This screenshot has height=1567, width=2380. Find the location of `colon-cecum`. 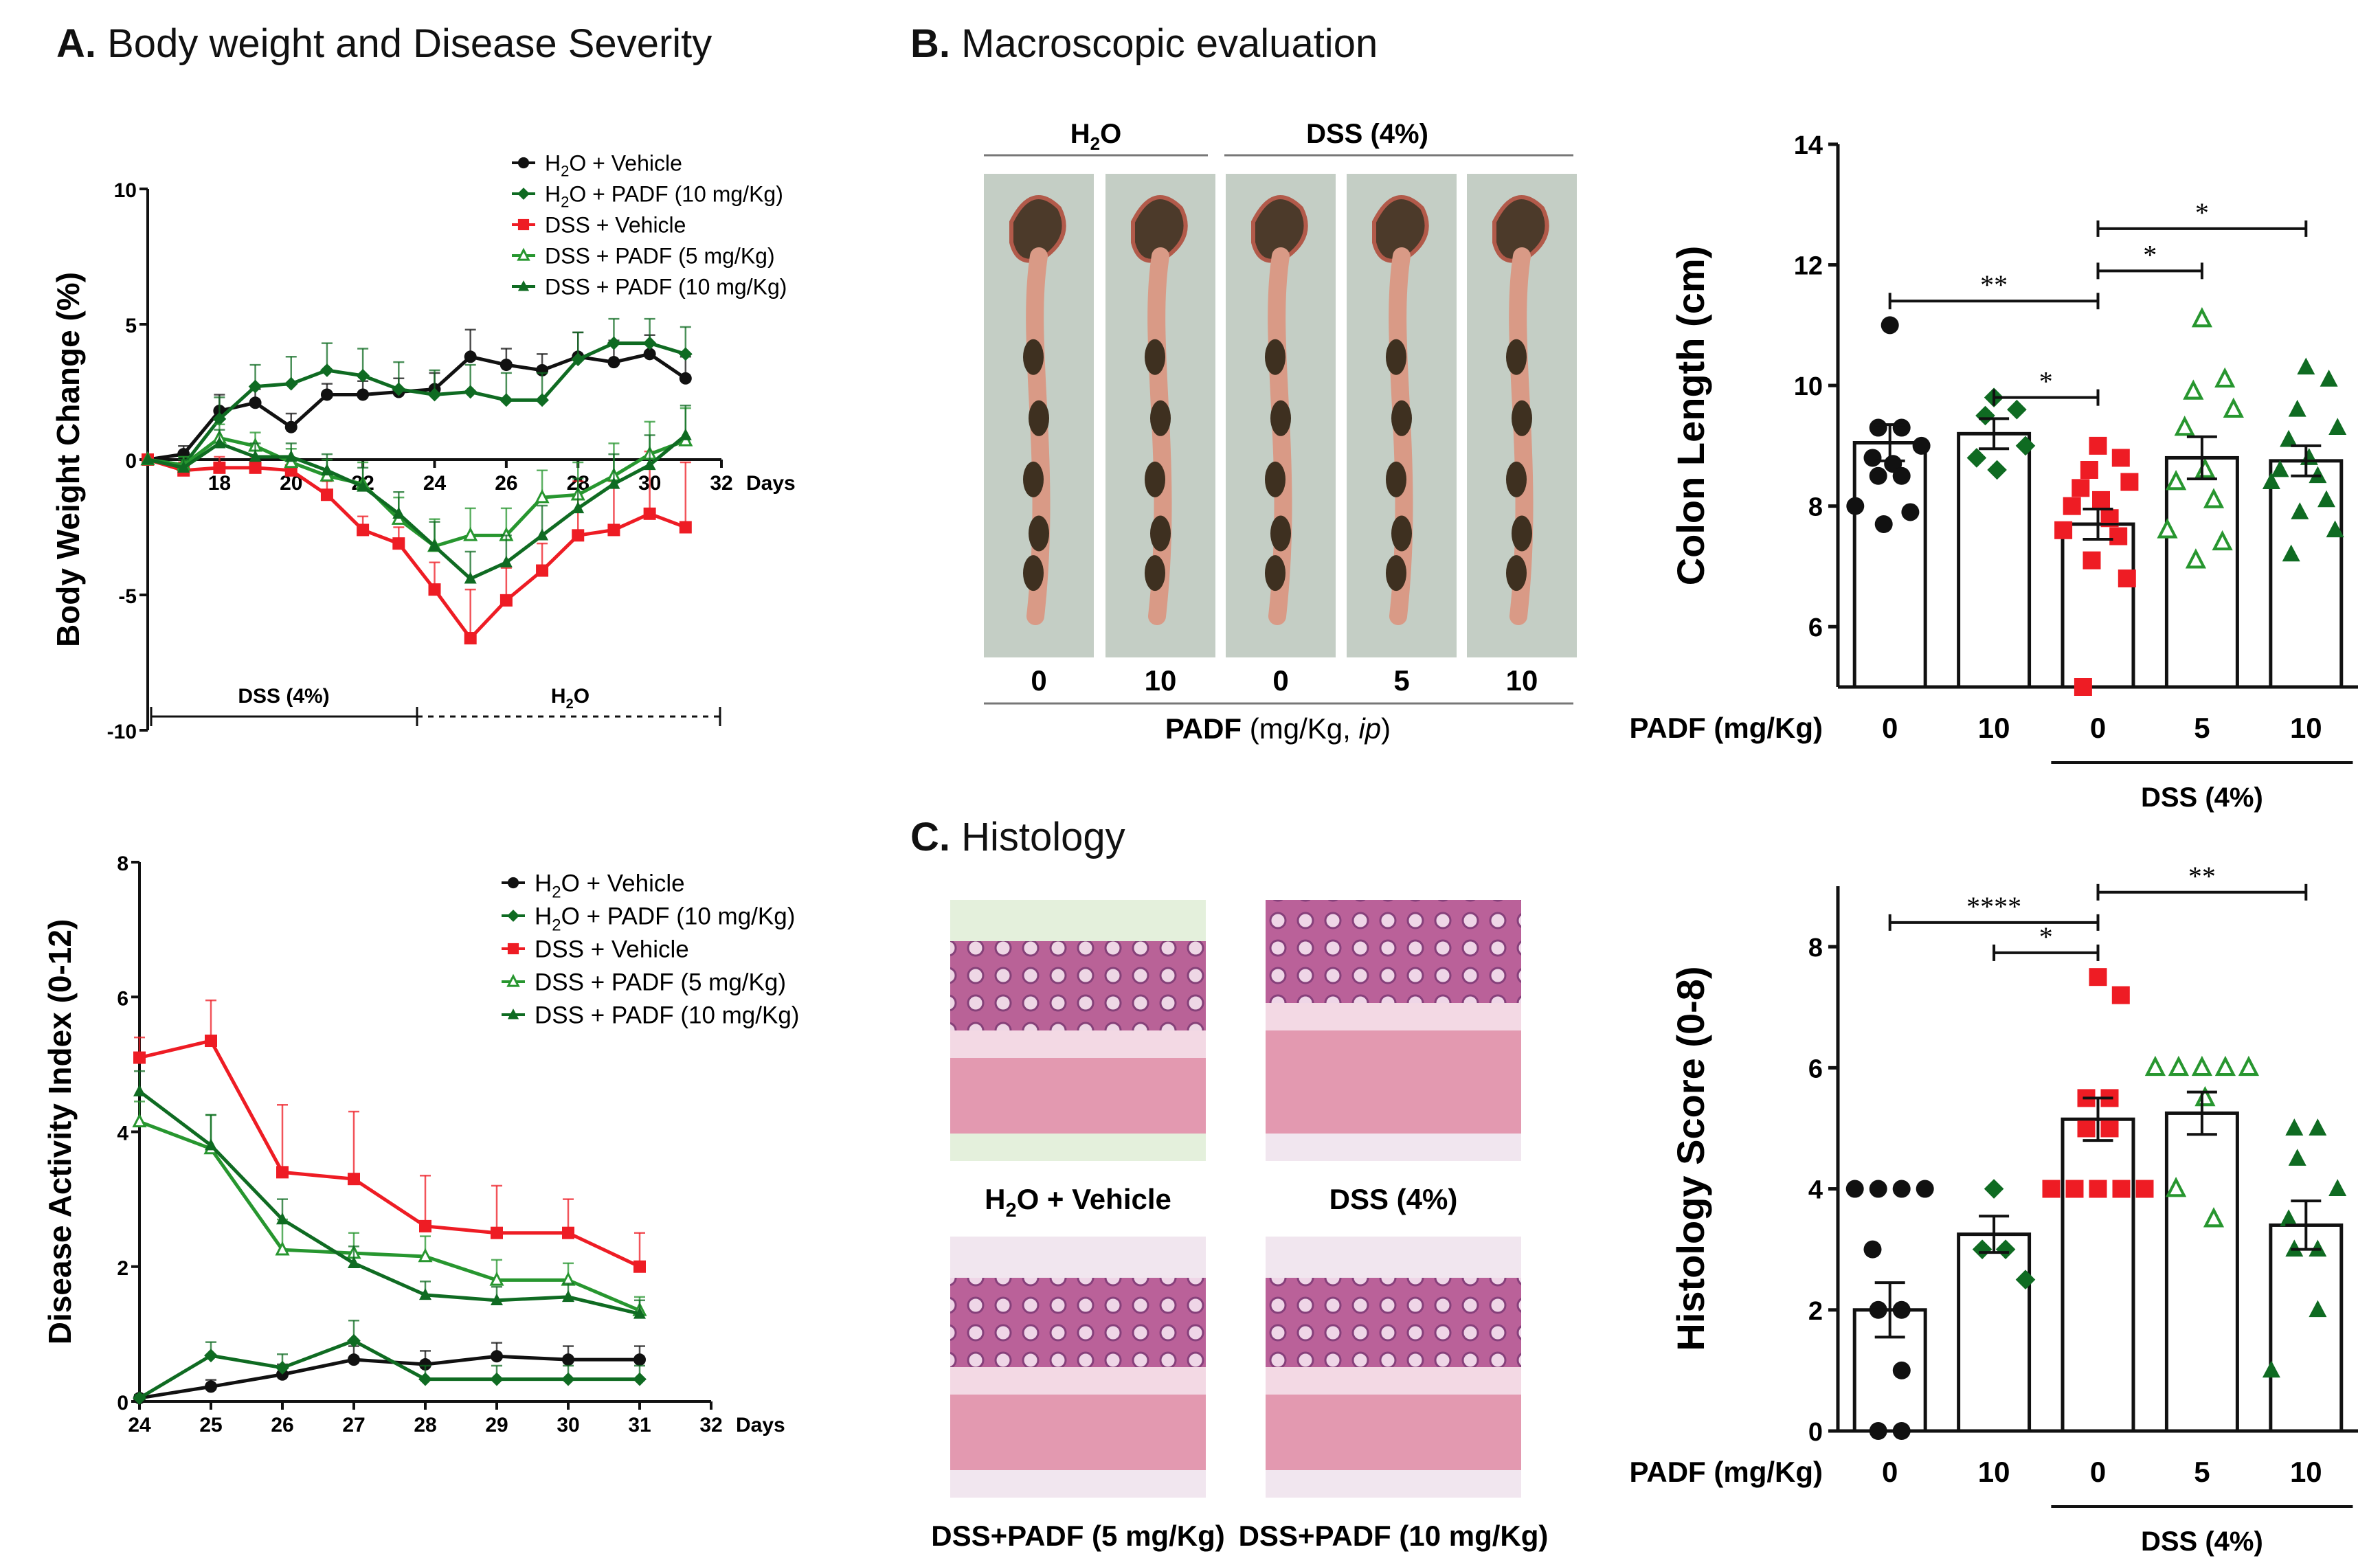

colon-cecum is located at coordinates (1037, 229).